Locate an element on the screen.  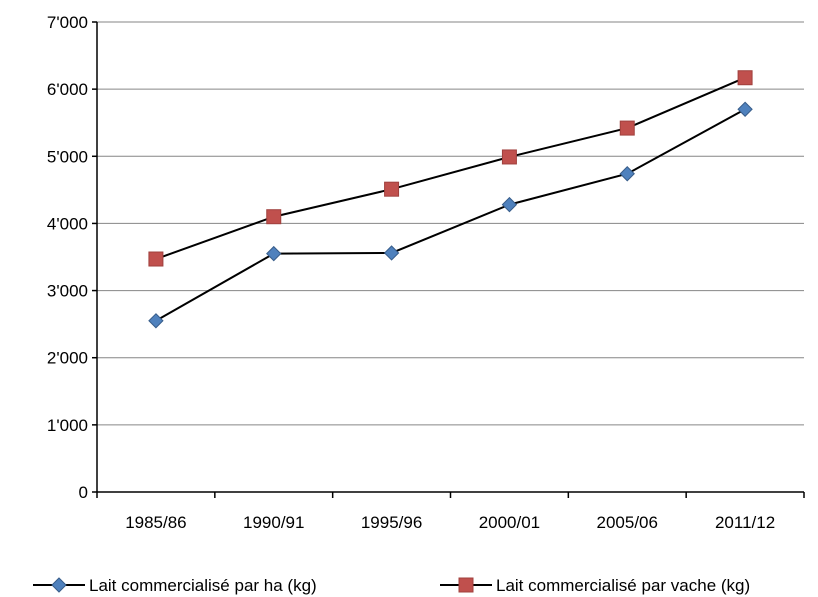
y-tick-label: 1'000 is located at coordinates (67, 425).